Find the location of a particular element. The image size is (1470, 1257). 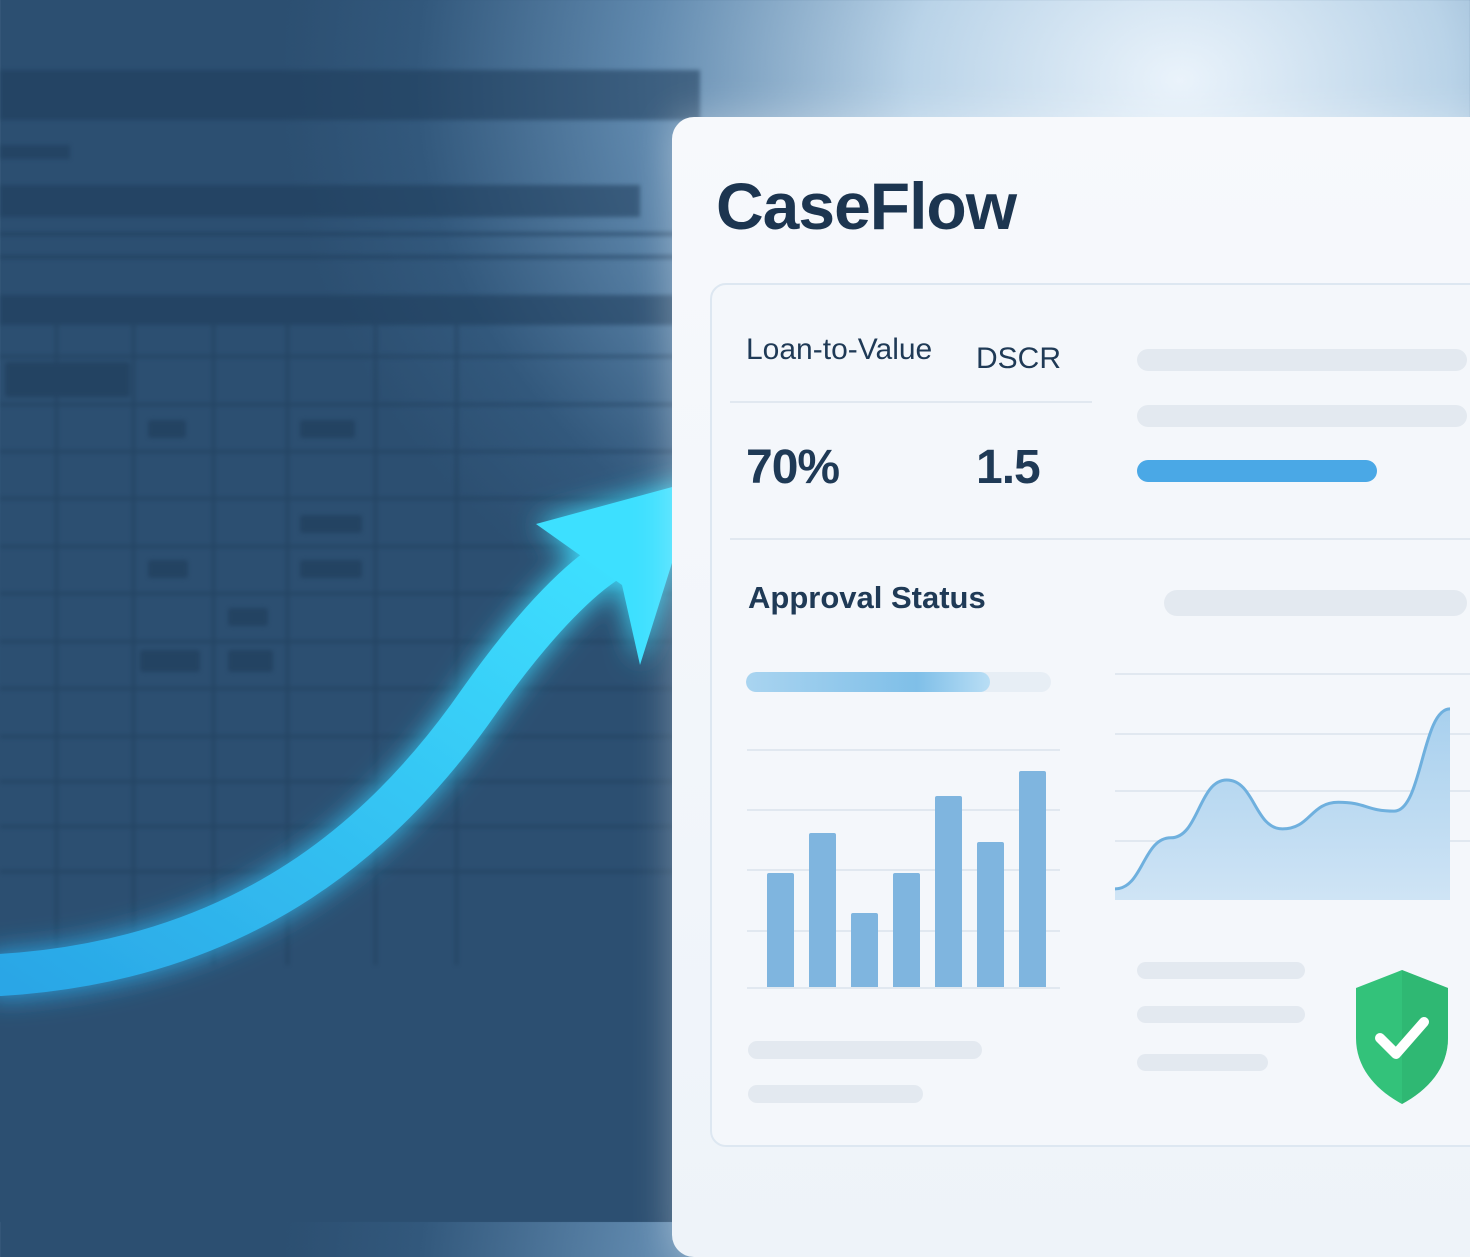

approval-status-label: Approval Status is located at coordinates (867, 597).